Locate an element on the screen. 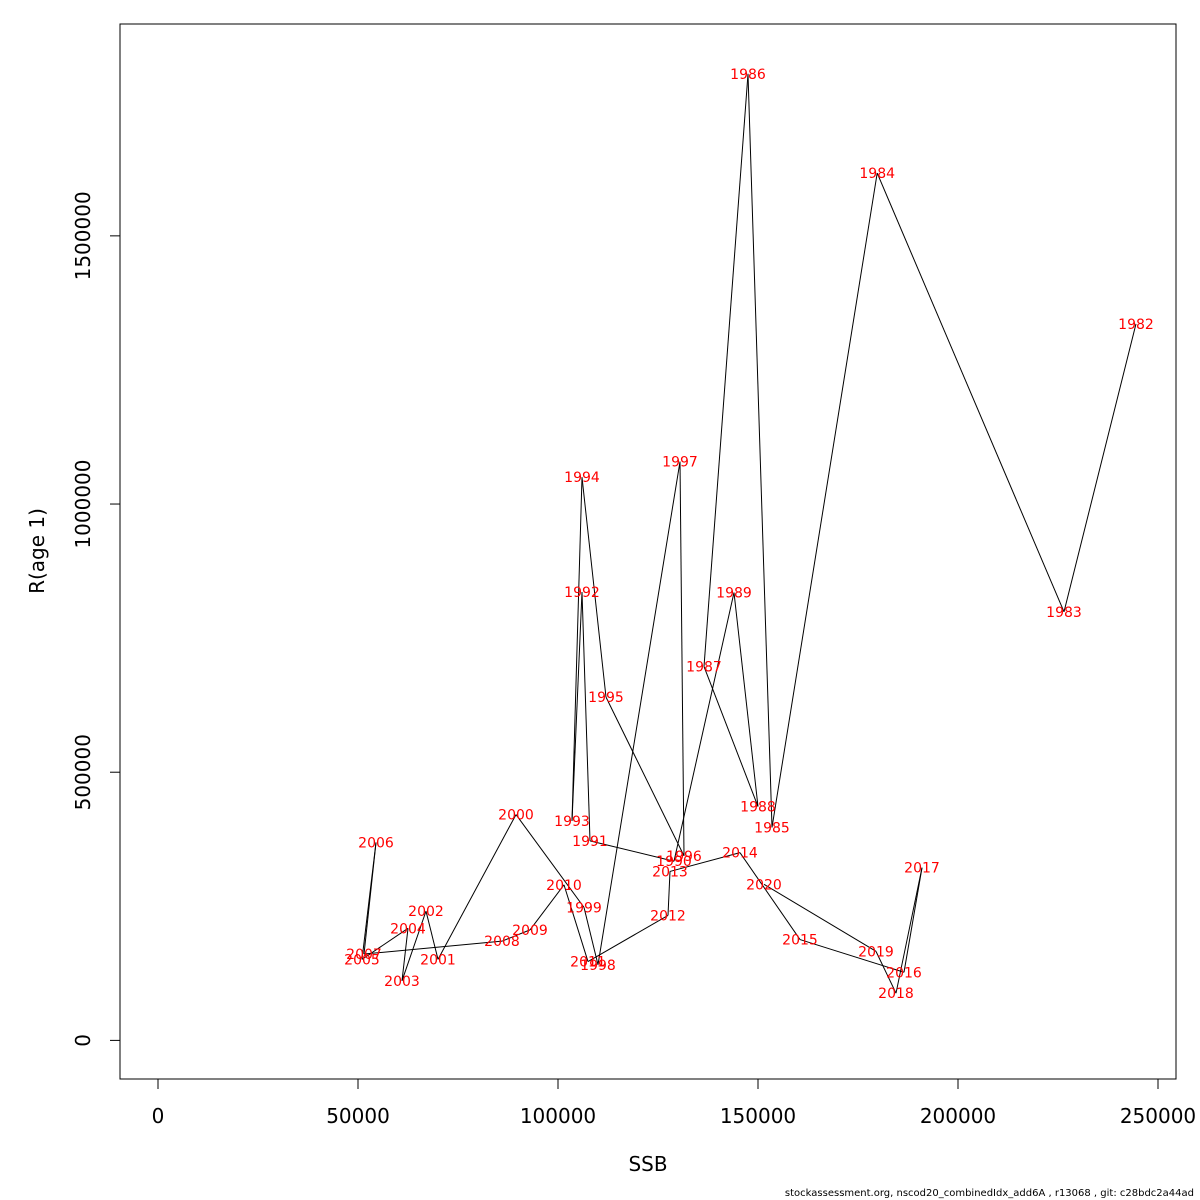 This screenshot has width=1200, height=1200. point-label-1999: 1999 is located at coordinates (584, 908).